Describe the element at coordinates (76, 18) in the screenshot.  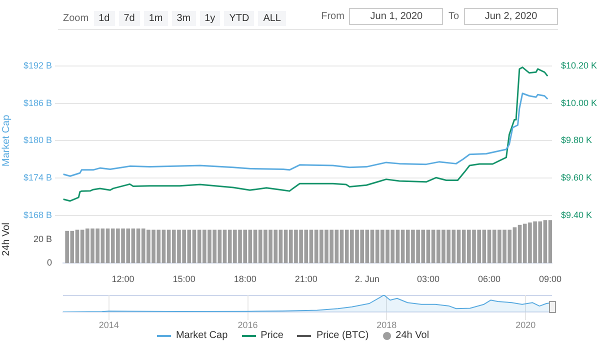
I see `text: Zoom` at that location.